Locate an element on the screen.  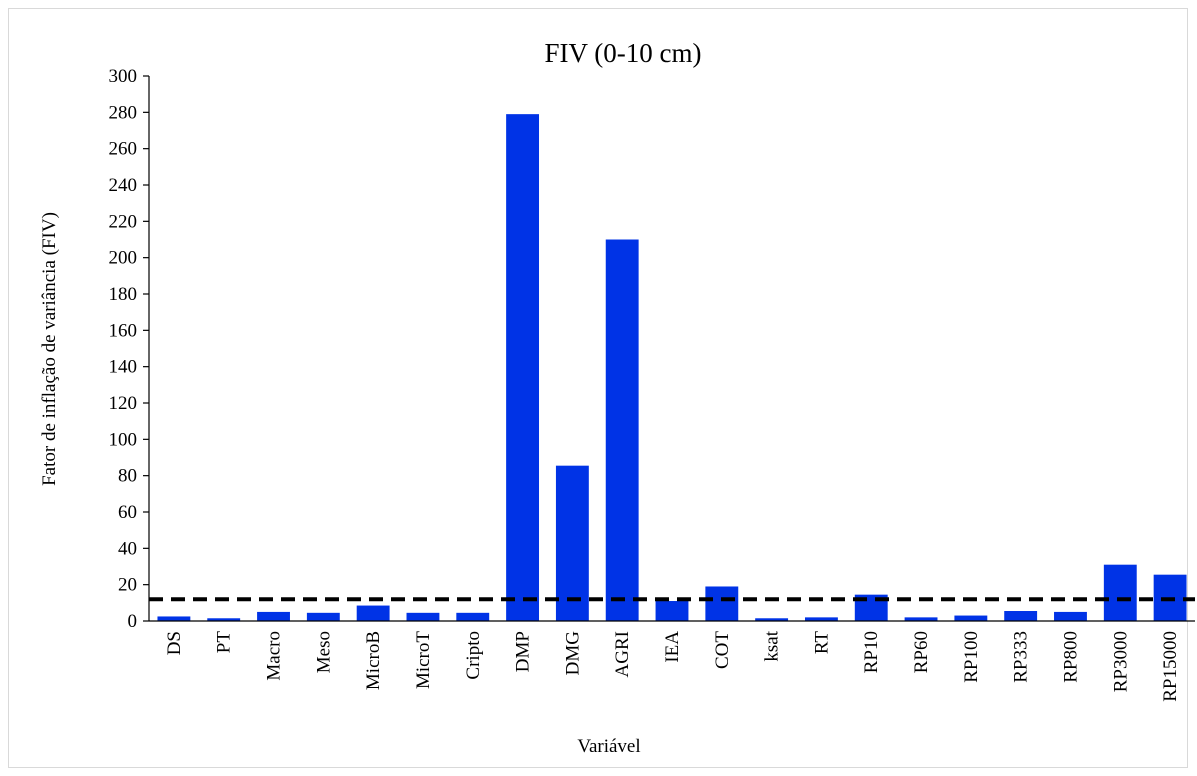
y-tick-label: 260 is located at coordinates (123, 149).